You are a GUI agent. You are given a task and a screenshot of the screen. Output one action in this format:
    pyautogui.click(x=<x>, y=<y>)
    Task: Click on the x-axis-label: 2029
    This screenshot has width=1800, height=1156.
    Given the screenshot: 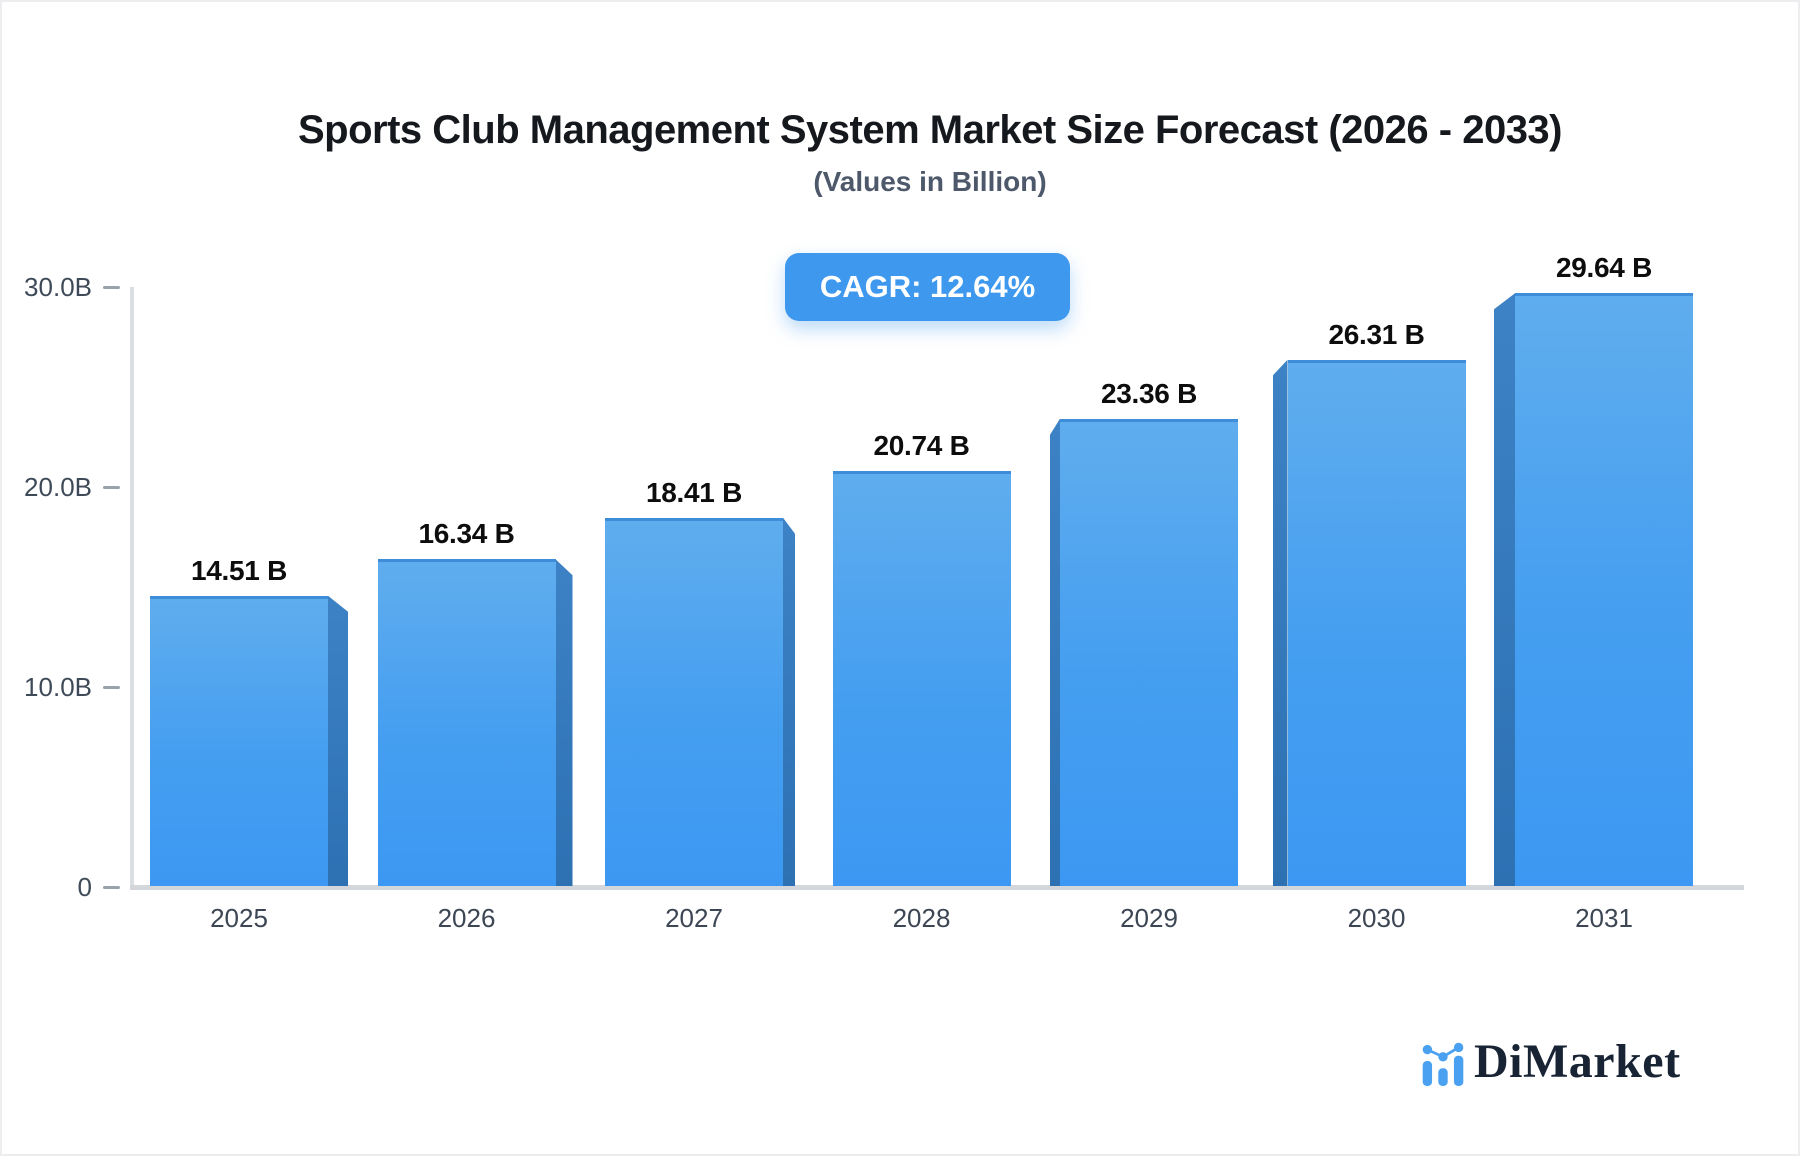 What is the action you would take?
    pyautogui.click(x=1149, y=918)
    